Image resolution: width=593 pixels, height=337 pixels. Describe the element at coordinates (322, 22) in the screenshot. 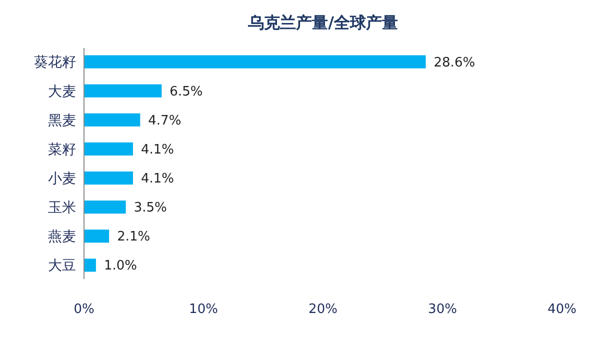

I see `chart-title: 乌克兰产量/全球产量` at that location.